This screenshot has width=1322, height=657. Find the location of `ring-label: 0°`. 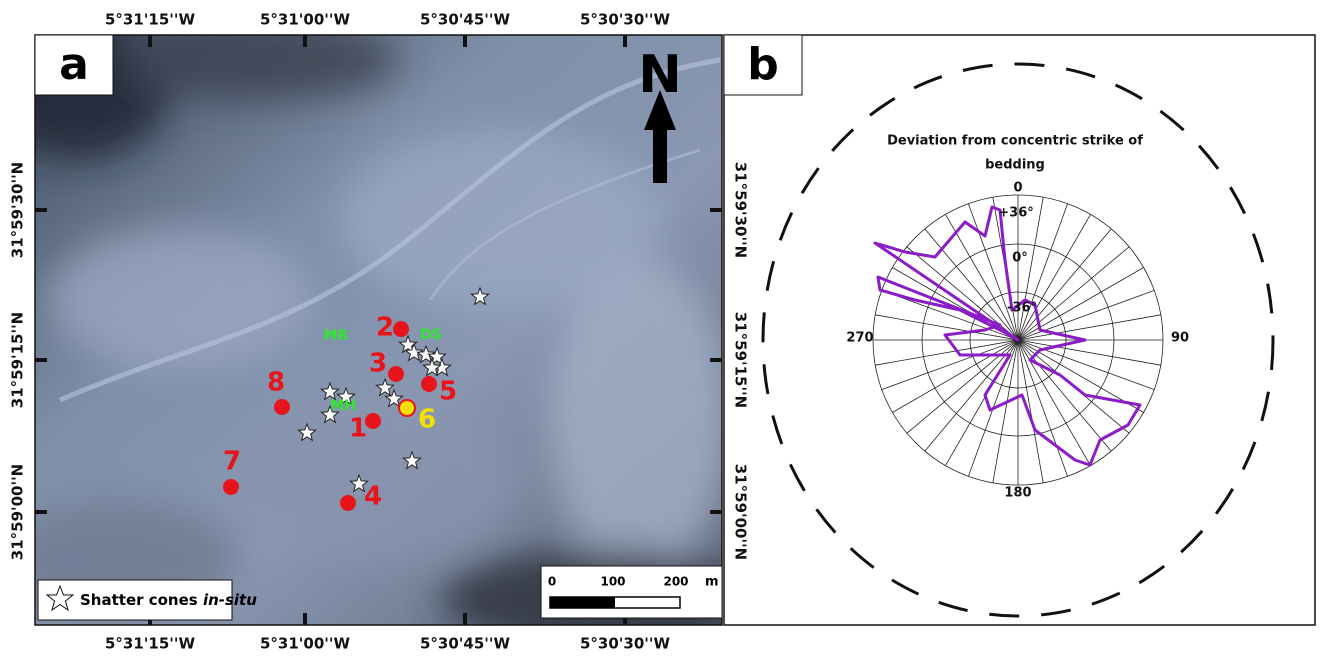

ring-label: 0° is located at coordinates (1020, 258).